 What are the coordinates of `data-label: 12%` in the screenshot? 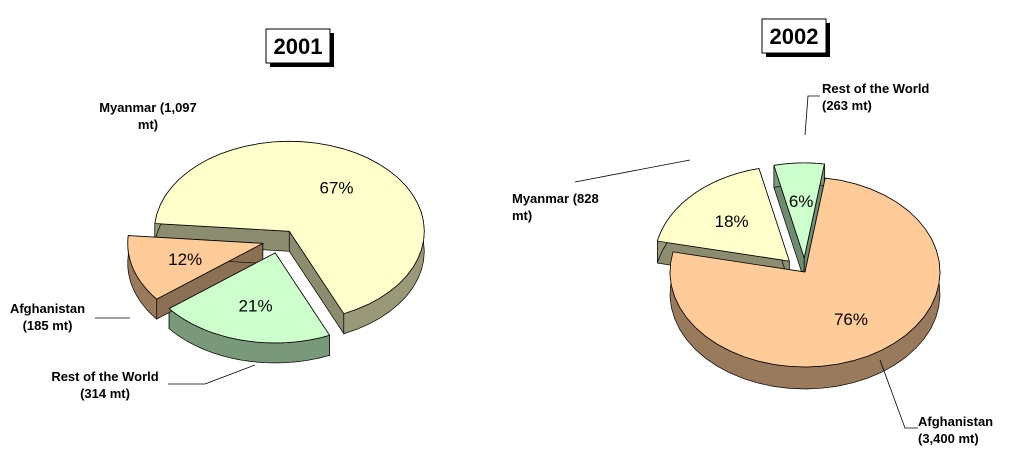 It's located at (185, 259).